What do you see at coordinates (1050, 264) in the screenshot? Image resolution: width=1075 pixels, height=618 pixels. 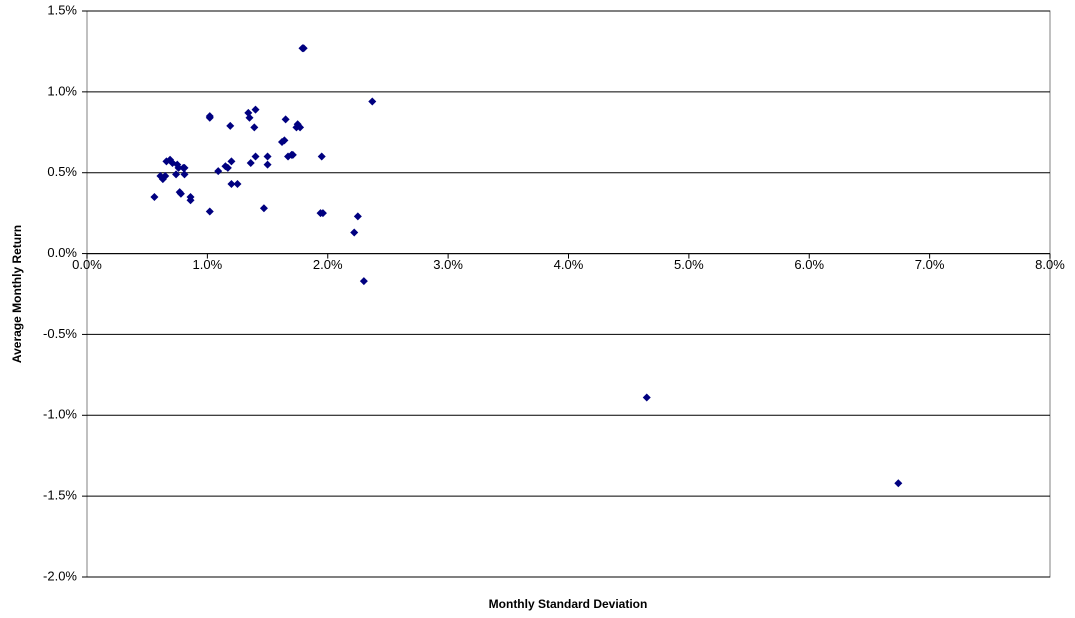 I see `x-tick-label: 8.0%` at bounding box center [1050, 264].